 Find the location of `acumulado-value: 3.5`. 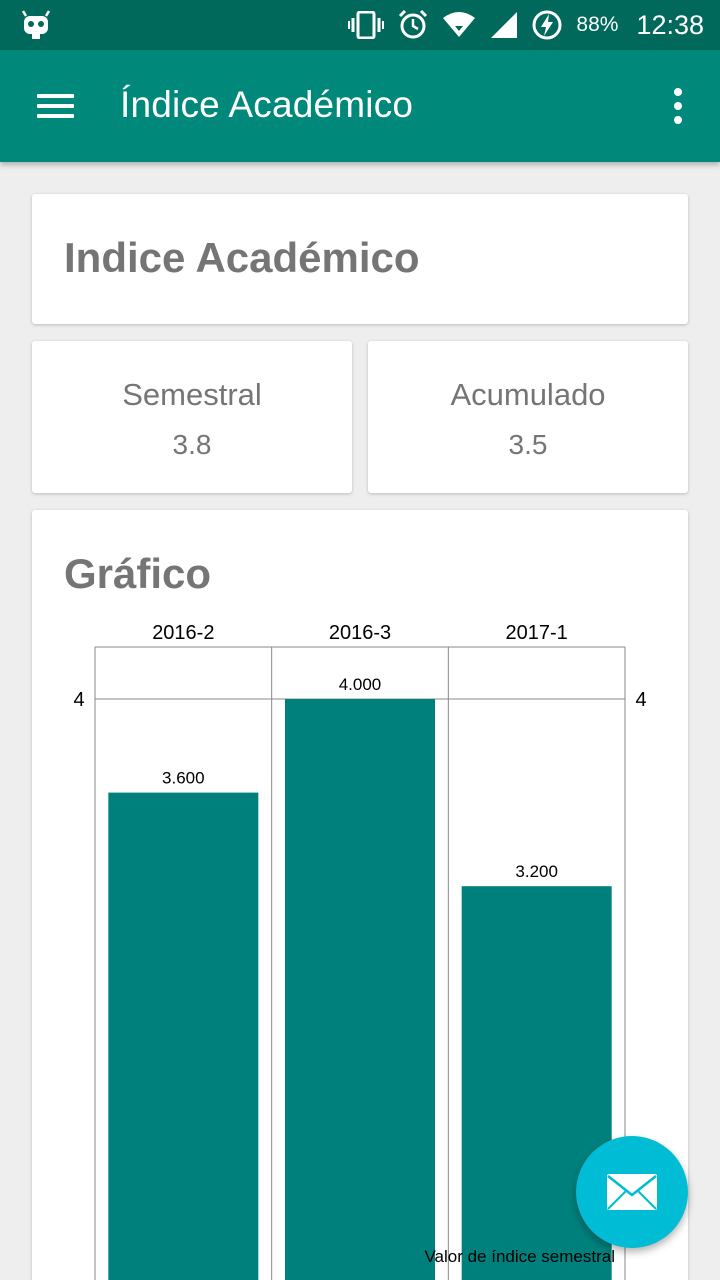

acumulado-value: 3.5 is located at coordinates (528, 444).